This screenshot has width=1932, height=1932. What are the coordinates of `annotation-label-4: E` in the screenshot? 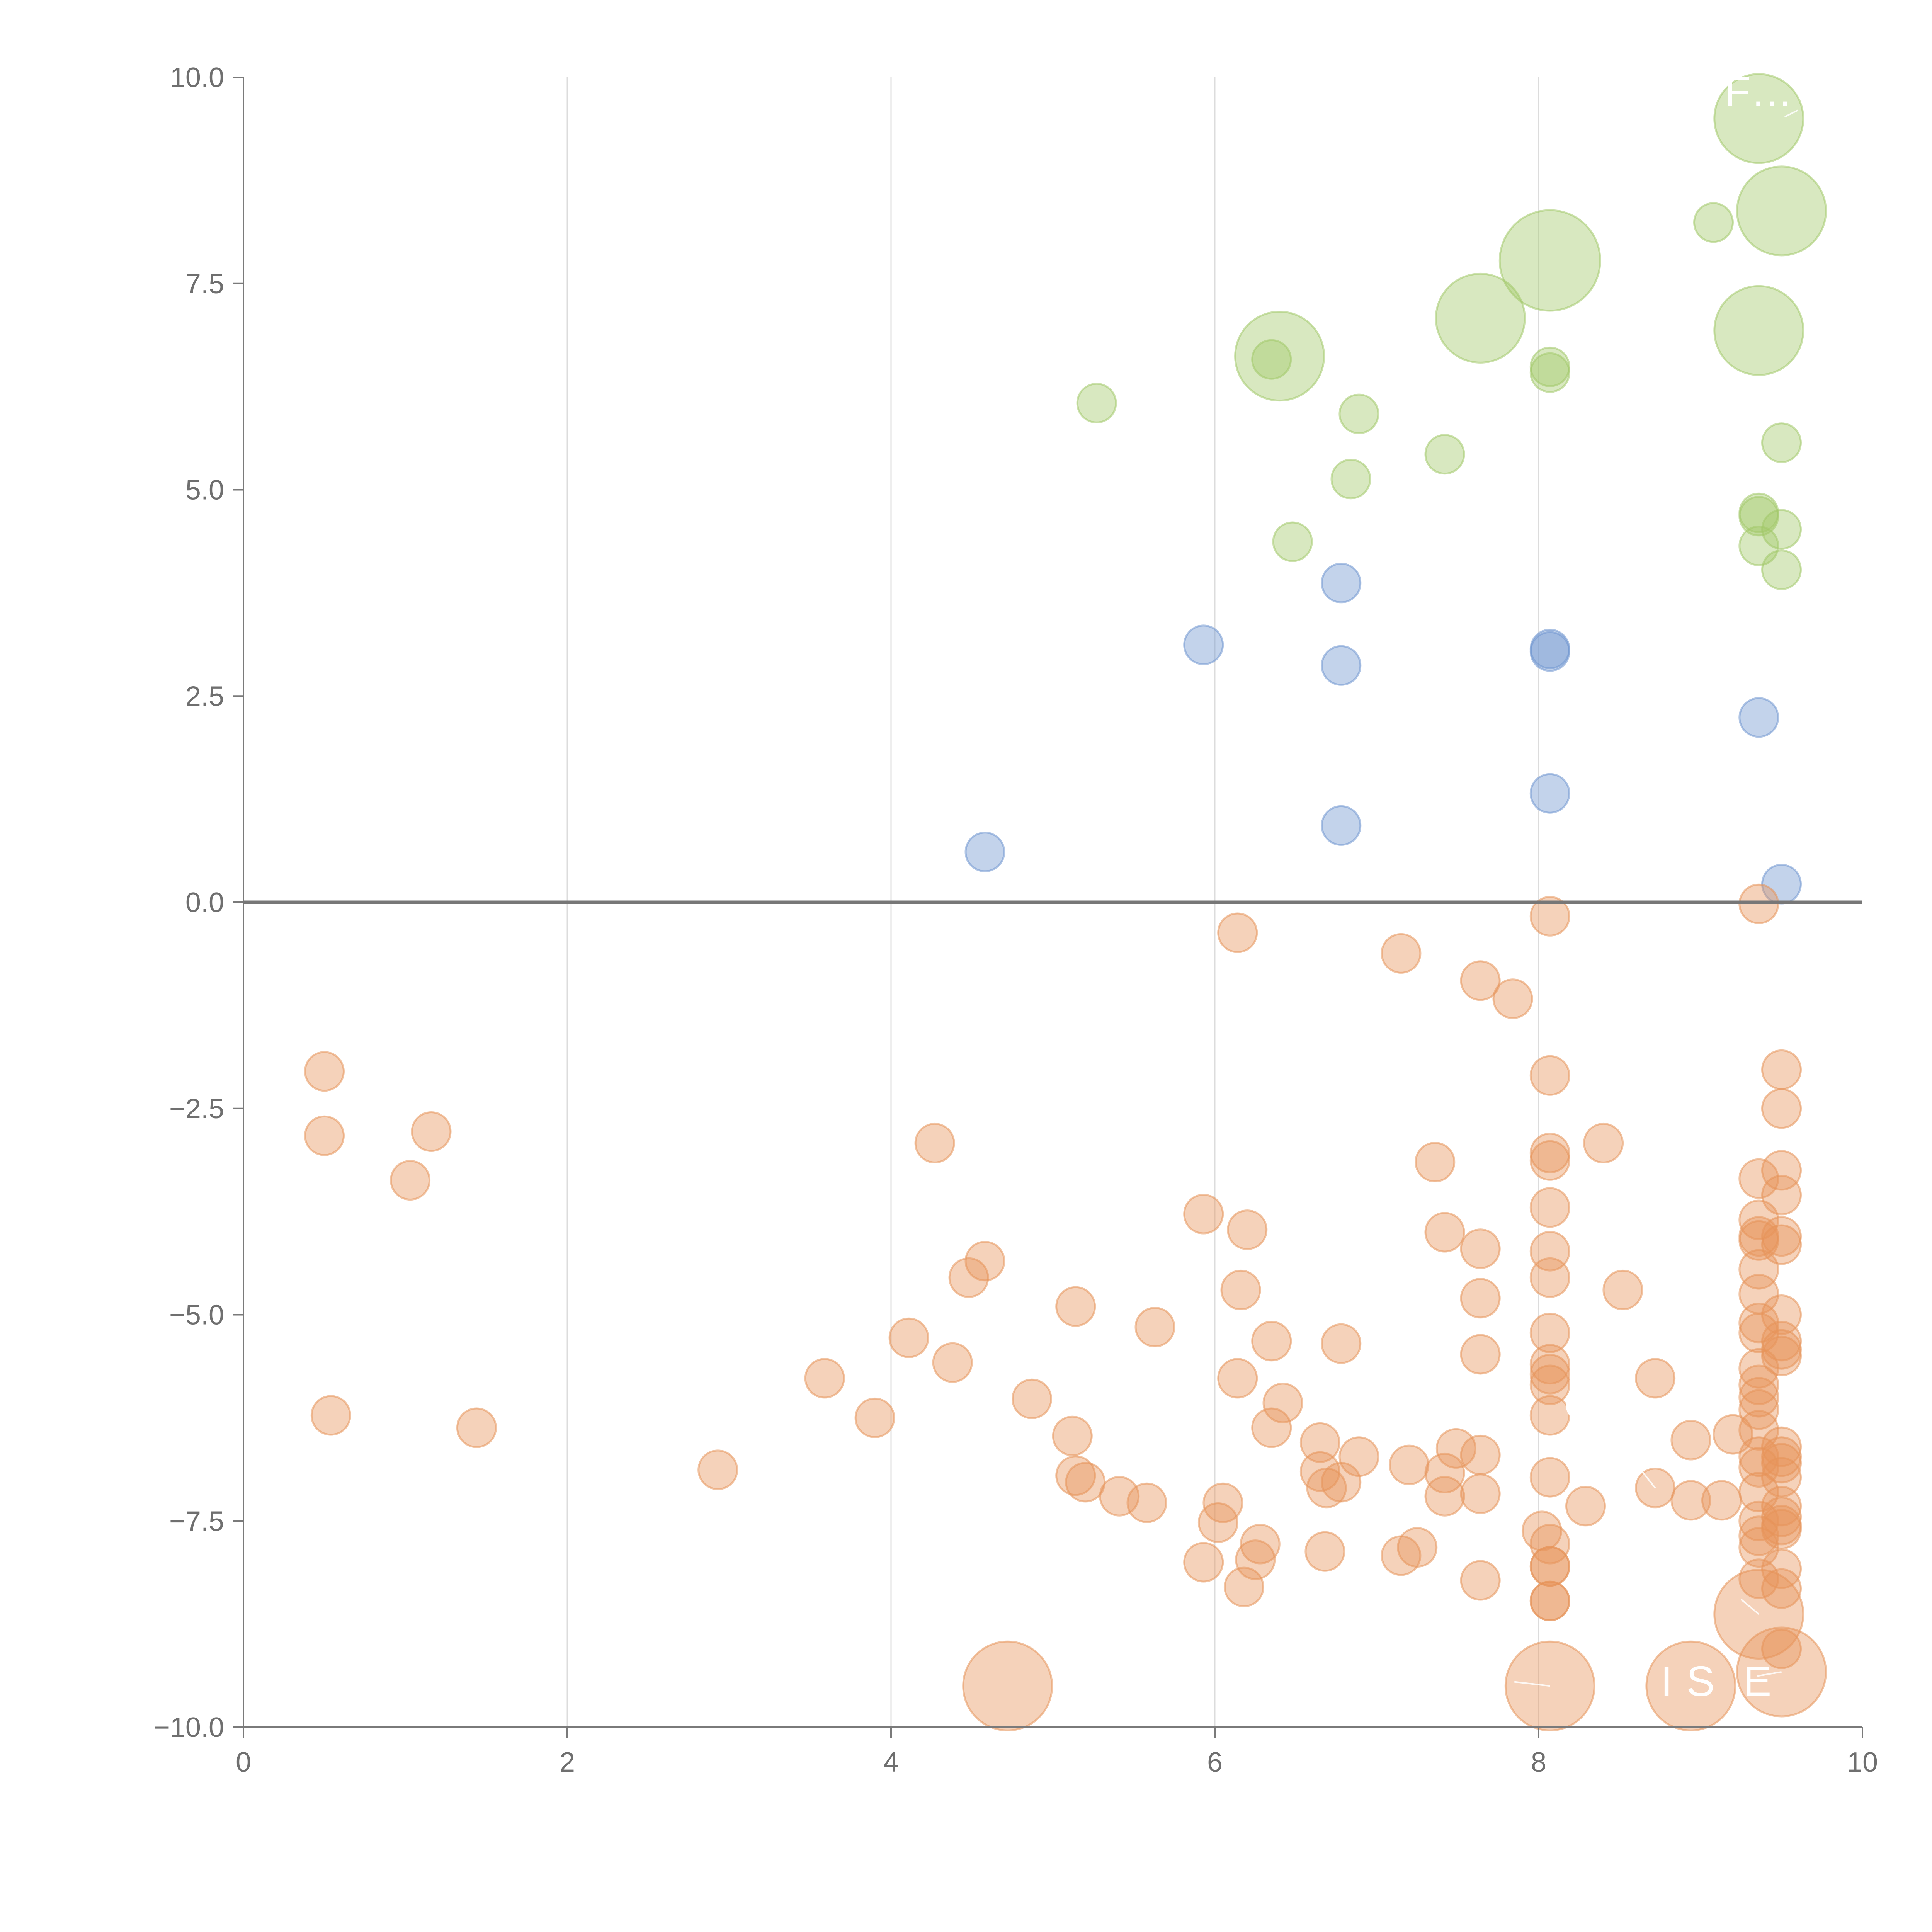 It's located at (1757, 1682).